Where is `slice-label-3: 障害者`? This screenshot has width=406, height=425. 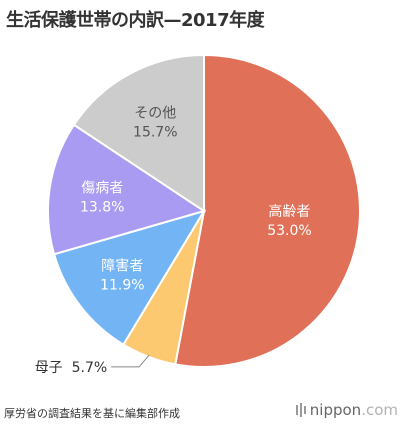 slice-label-3: 障害者 is located at coordinates (122, 267).